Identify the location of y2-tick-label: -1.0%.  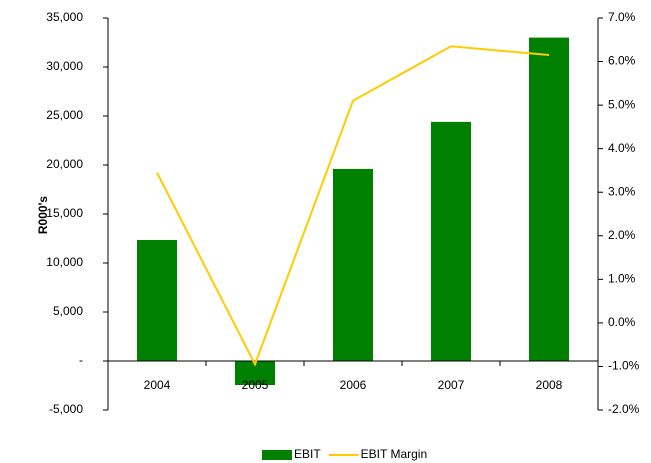
(624, 366).